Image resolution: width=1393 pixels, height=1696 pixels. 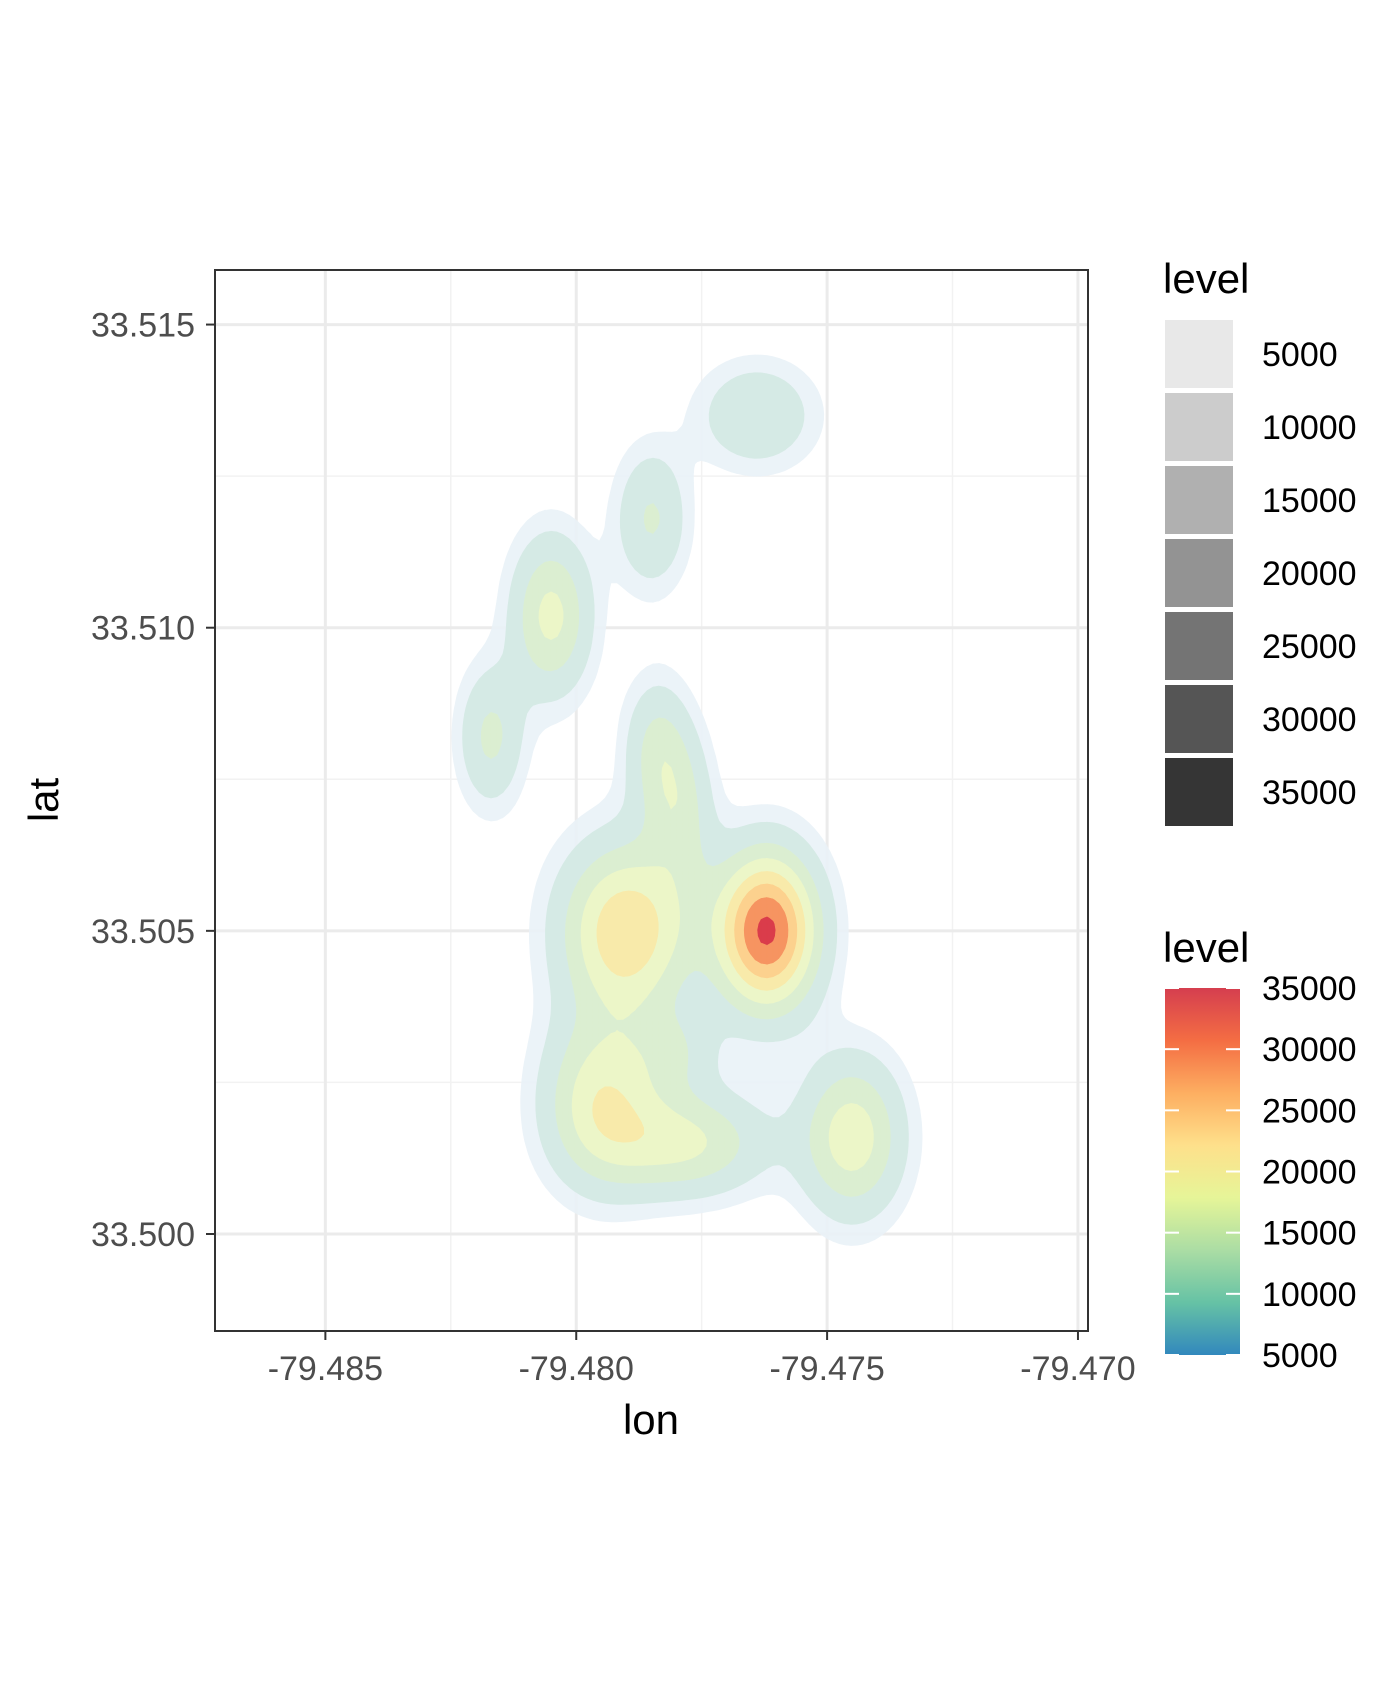 I want to click on y-tick-label-1: 33.505, so click(x=143, y=932).